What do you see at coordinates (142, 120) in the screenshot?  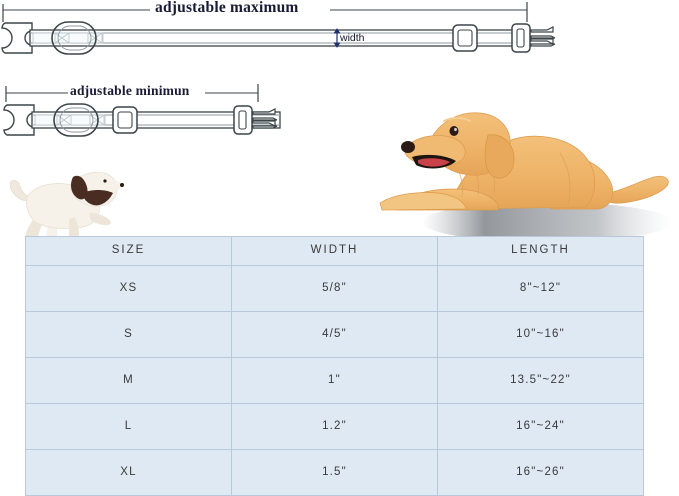 I see `collar-minimum` at bounding box center [142, 120].